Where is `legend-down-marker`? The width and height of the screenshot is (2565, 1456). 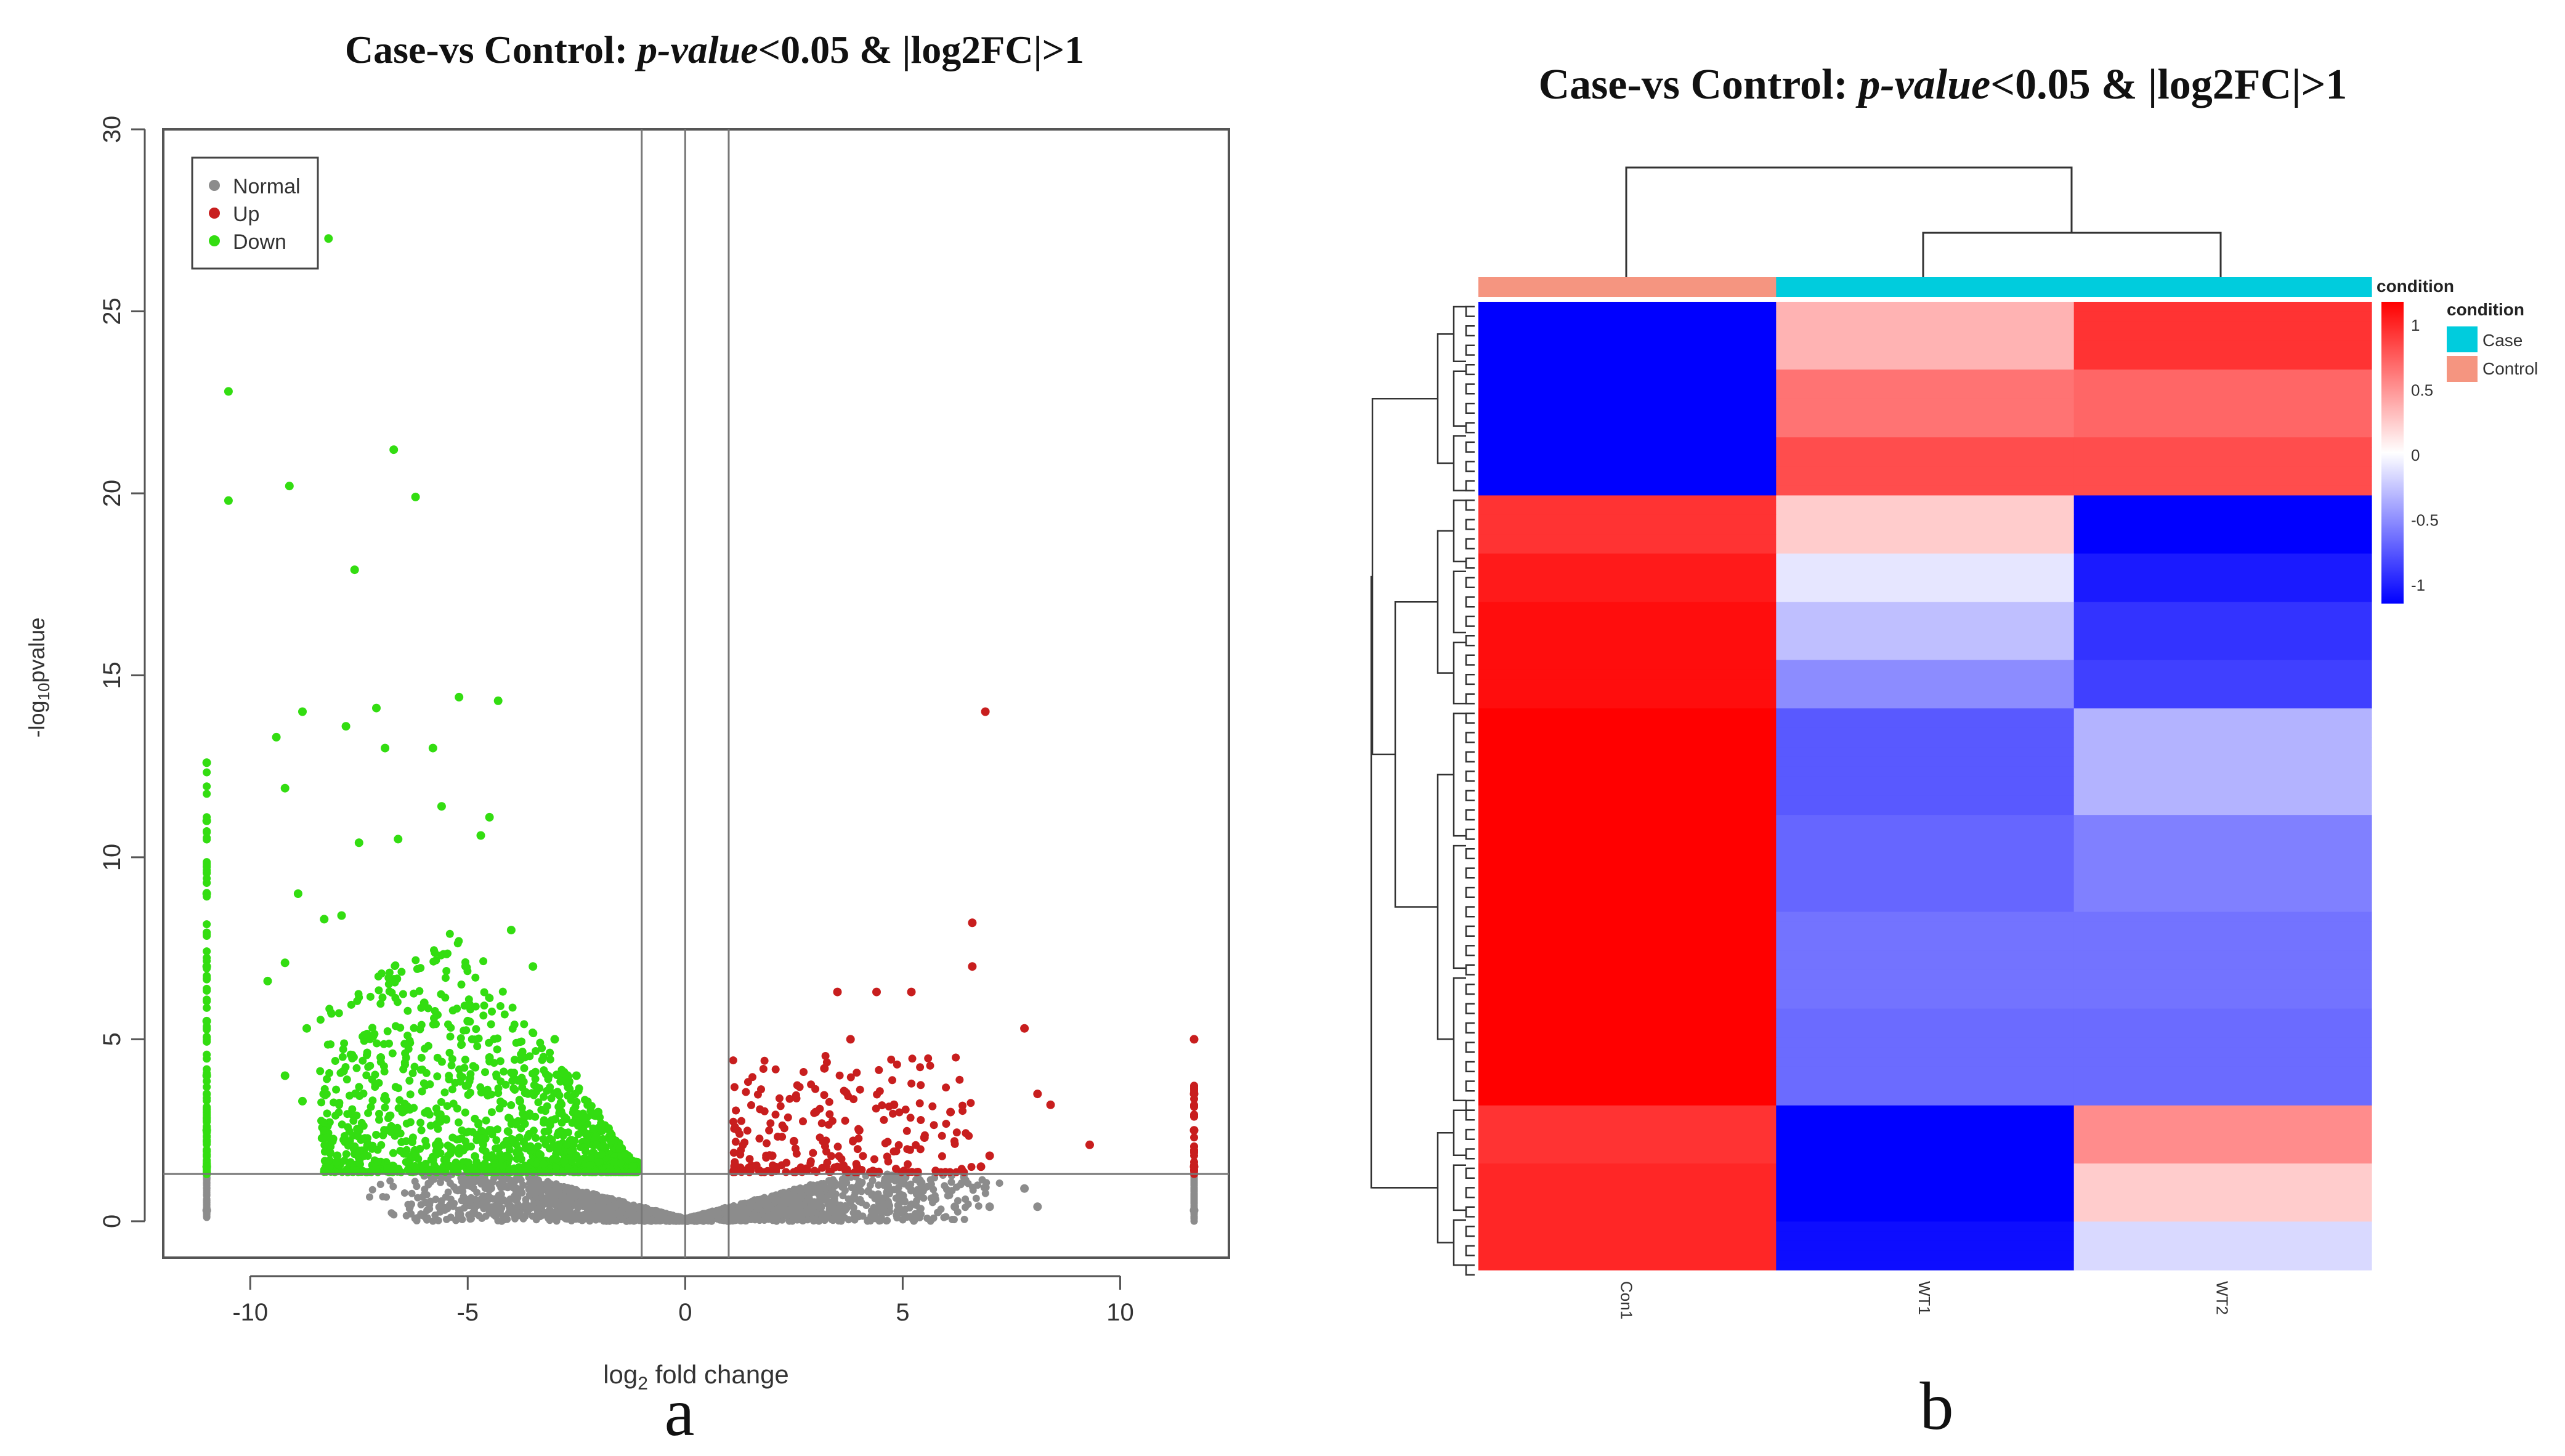
legend-down-marker is located at coordinates (214, 240).